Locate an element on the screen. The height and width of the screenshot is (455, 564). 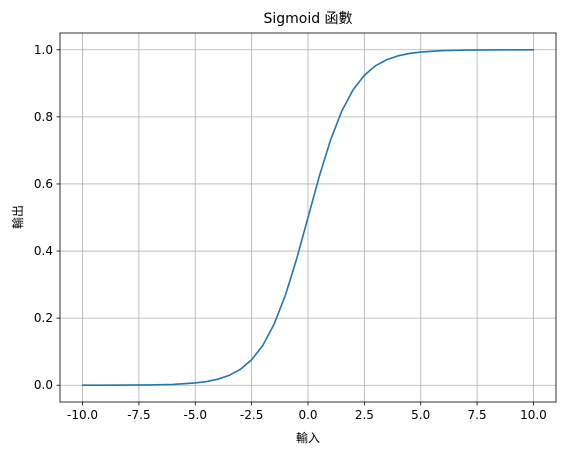
chart-title: Sigmoid 函數 is located at coordinates (307, 19).